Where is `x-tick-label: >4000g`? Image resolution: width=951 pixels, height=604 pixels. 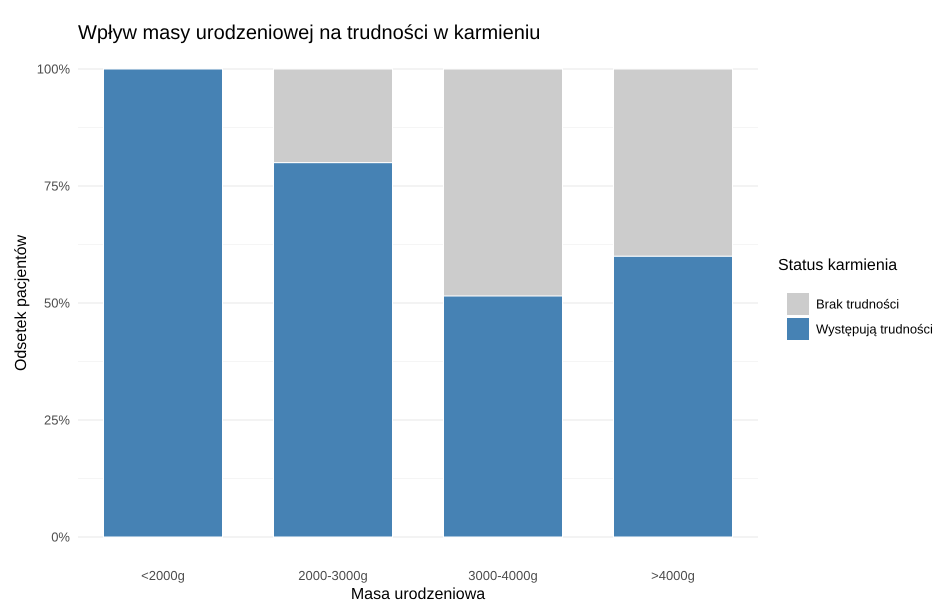
x-tick-label: >4000g is located at coordinates (673, 575).